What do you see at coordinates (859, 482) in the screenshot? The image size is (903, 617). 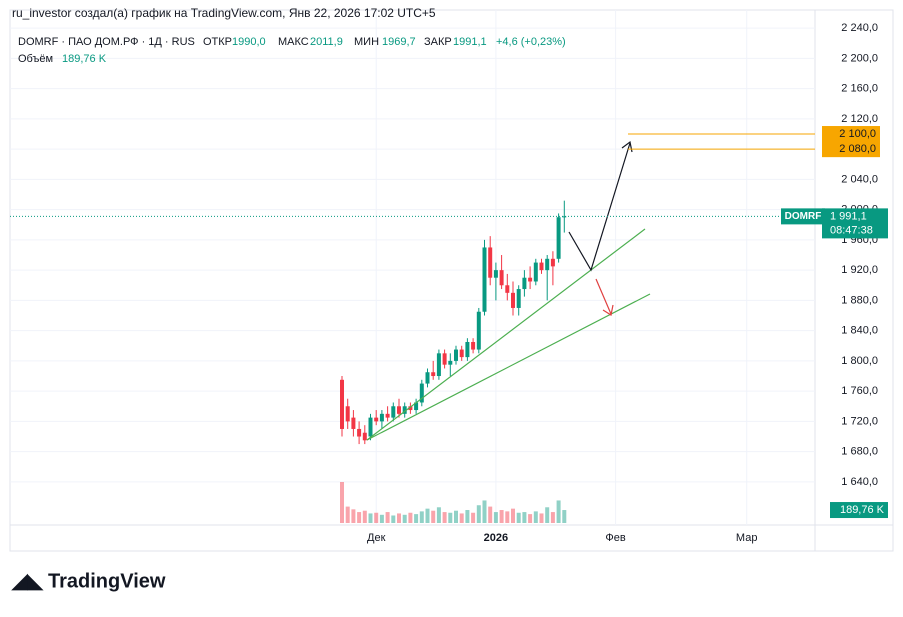 I see `y-tick-label: 1 640,0` at bounding box center [859, 482].